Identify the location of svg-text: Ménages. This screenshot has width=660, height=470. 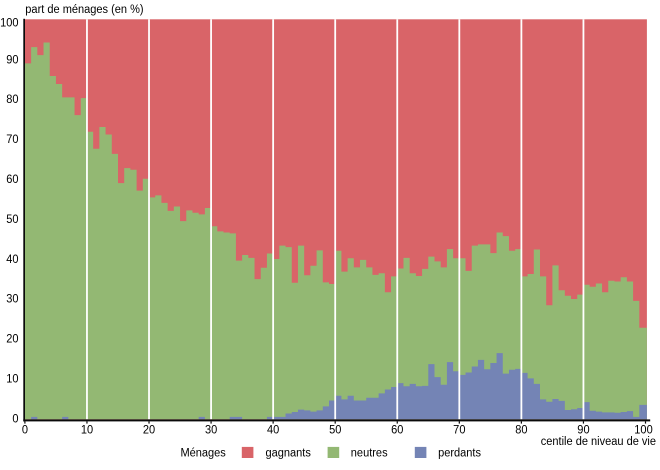
(203, 453).